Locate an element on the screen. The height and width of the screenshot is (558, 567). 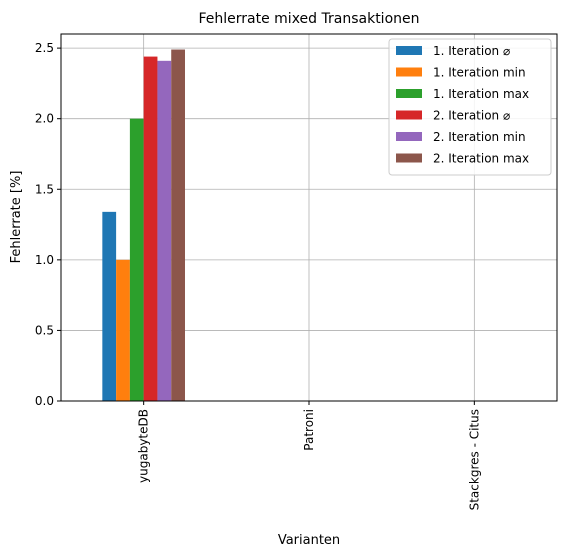
legend-frame is located at coordinates (470, 107).